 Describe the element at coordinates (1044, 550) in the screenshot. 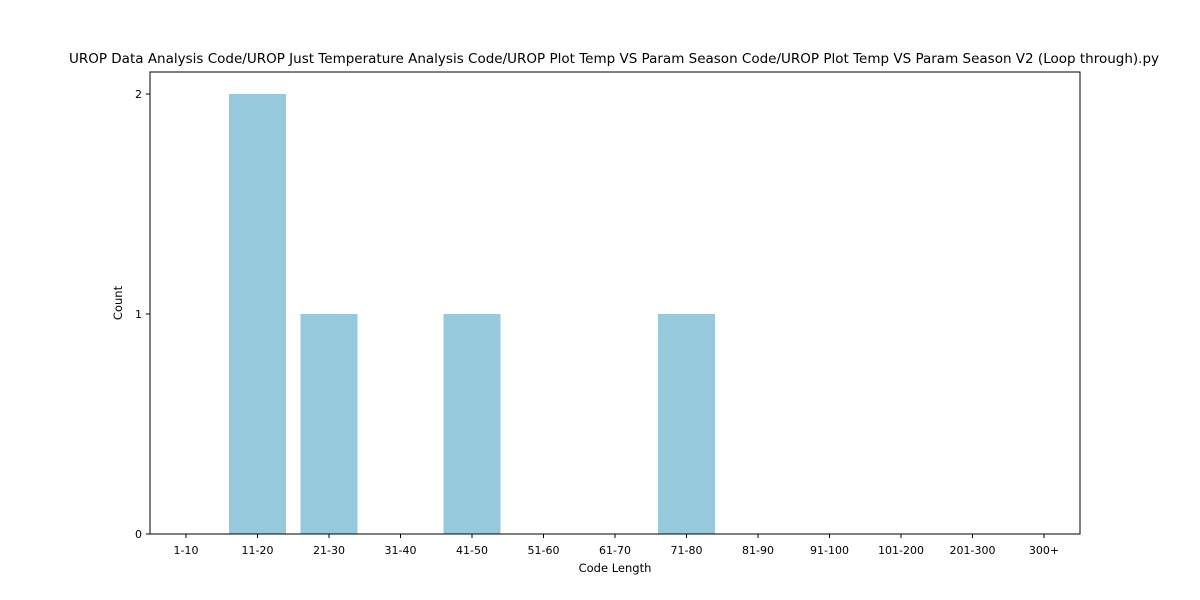

I see `x-tick-label: 300+` at that location.